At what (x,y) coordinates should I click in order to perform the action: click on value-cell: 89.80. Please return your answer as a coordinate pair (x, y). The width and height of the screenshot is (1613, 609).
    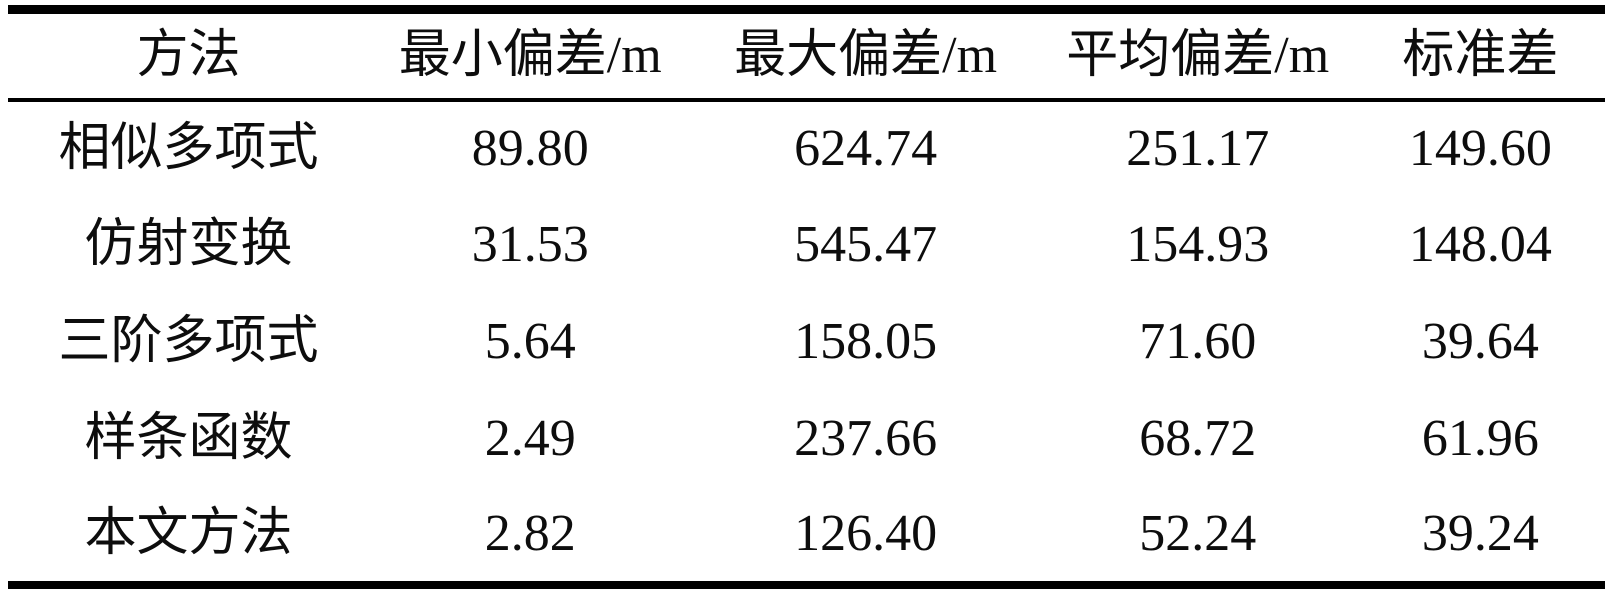
    Looking at the image, I should click on (530, 148).